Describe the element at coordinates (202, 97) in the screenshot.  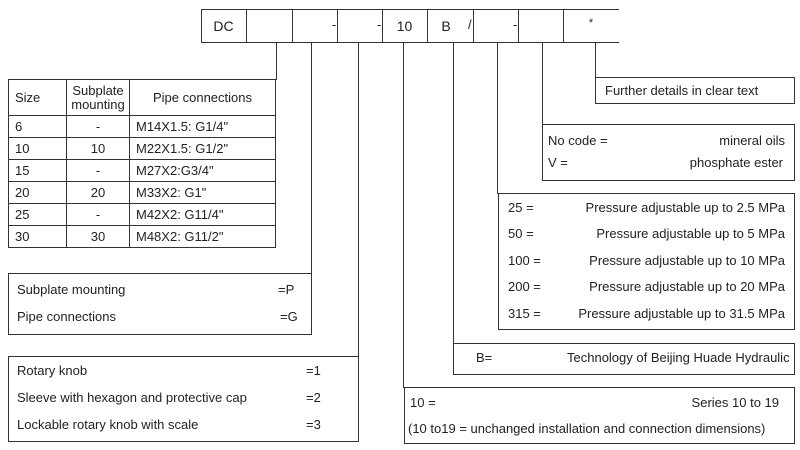
I see `header-pipe: Pipe connections` at that location.